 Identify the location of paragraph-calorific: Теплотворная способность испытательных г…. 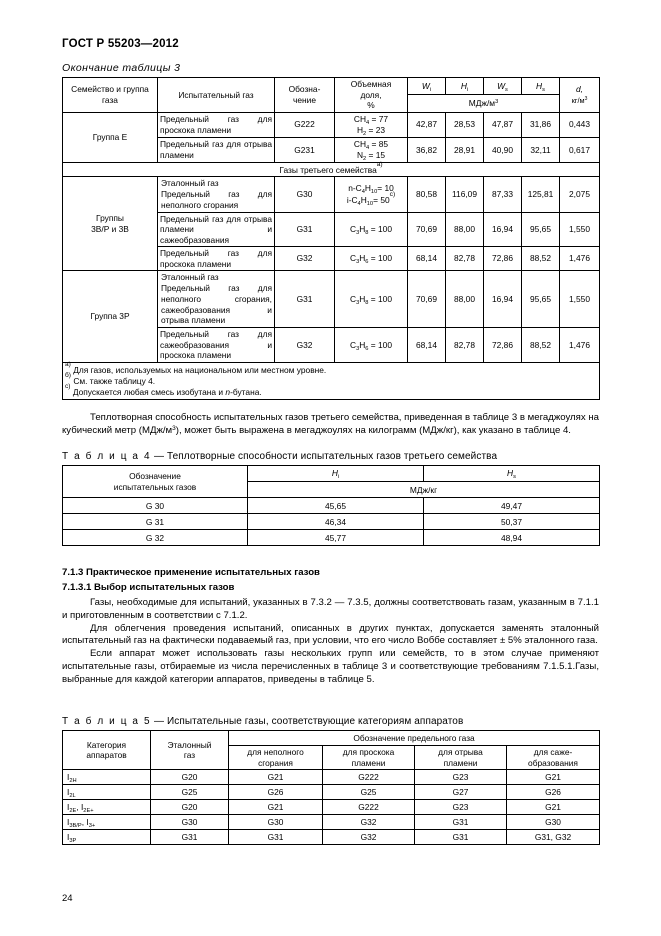
(330, 423).